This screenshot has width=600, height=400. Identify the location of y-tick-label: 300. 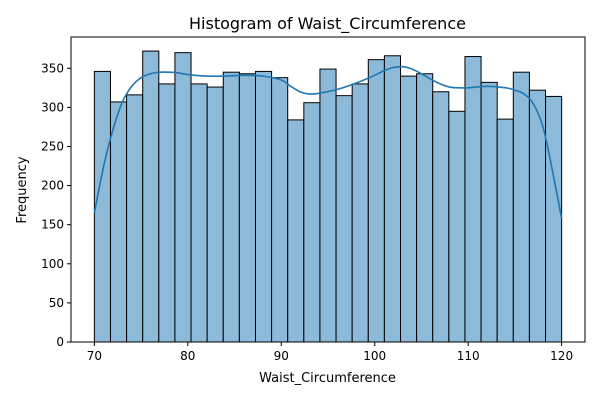
(52, 107).